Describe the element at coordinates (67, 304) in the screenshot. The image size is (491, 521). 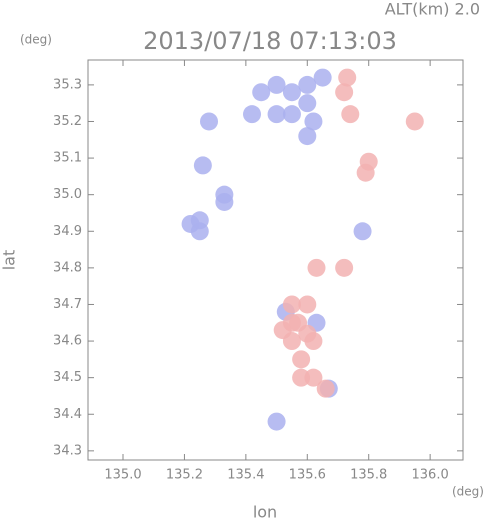
I see `y-tick-label: 34.7` at that location.